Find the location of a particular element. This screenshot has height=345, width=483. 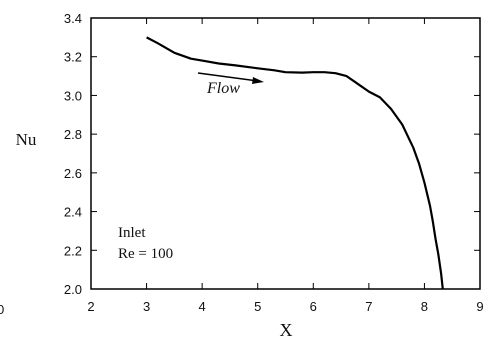

flow-arrow-shaft is located at coordinates (228, 77).